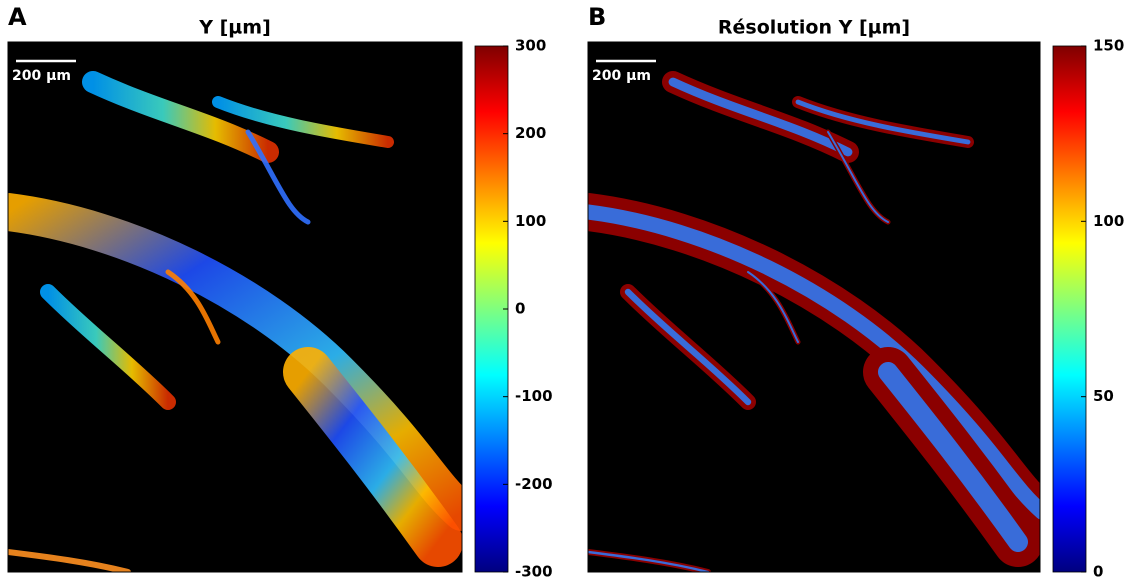 This screenshot has height=584, width=1135. Describe the element at coordinates (530, 46) in the screenshot. I see `colorbar-tick-label: 300` at that location.